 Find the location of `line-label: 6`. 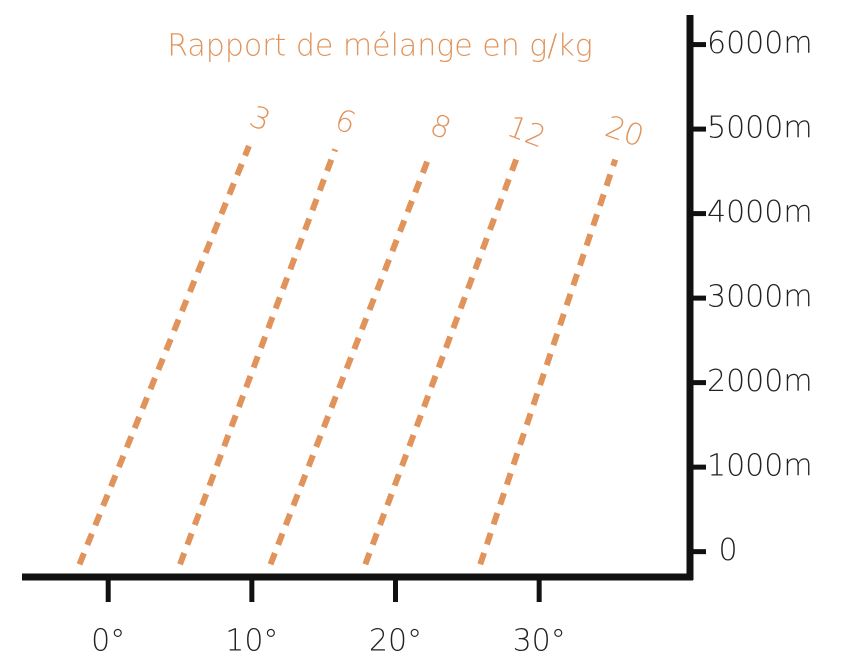

line-label: 6 is located at coordinates (345, 121).